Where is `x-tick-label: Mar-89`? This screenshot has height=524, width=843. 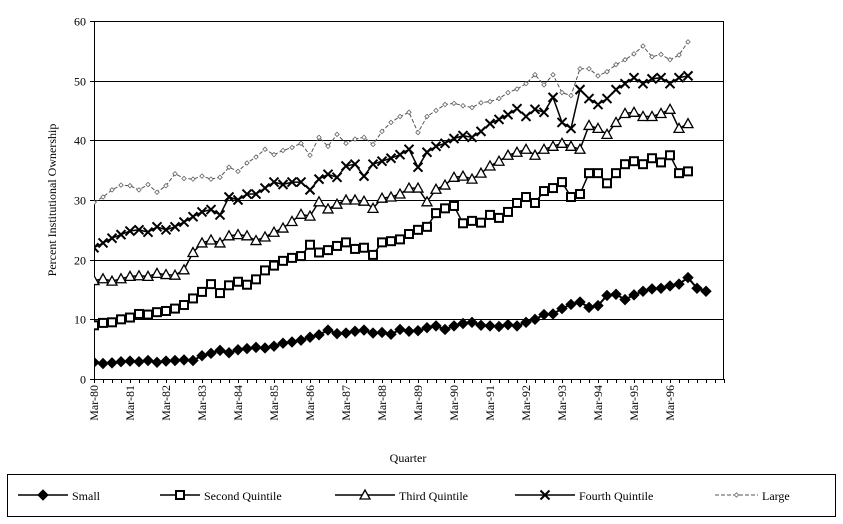 x-tick-label: Mar-89 is located at coordinates (418, 403).